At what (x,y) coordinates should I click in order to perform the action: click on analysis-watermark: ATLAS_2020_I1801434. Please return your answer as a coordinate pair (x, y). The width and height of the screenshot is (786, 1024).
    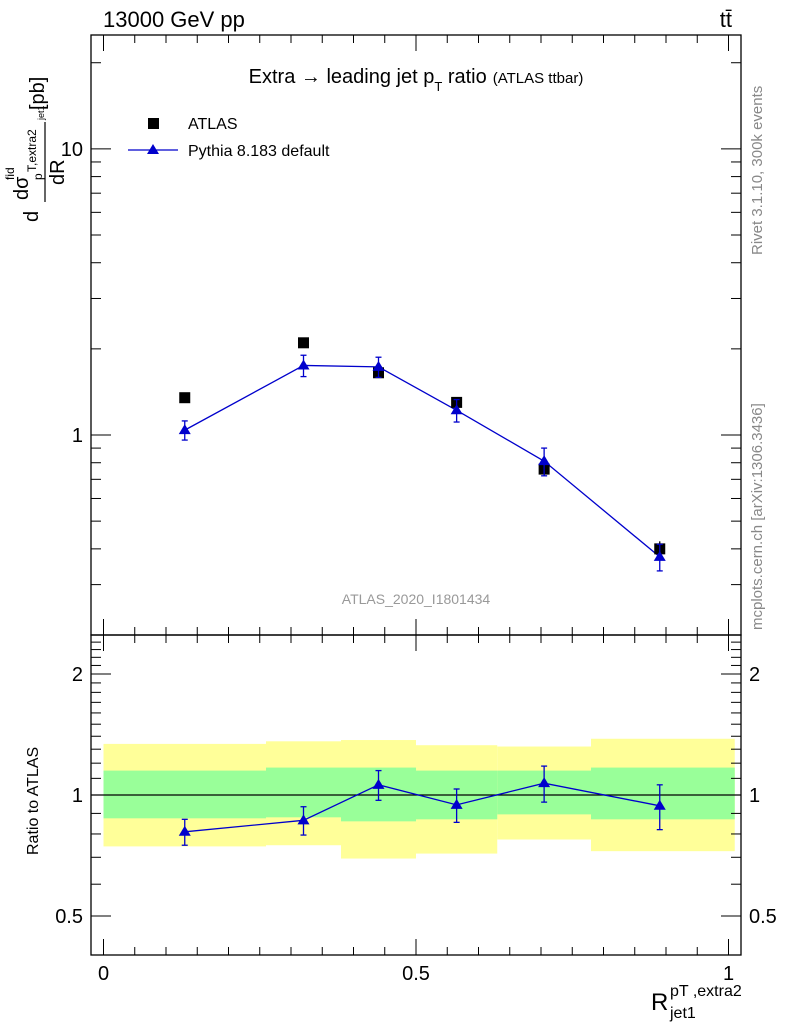
    Looking at the image, I should click on (416, 599).